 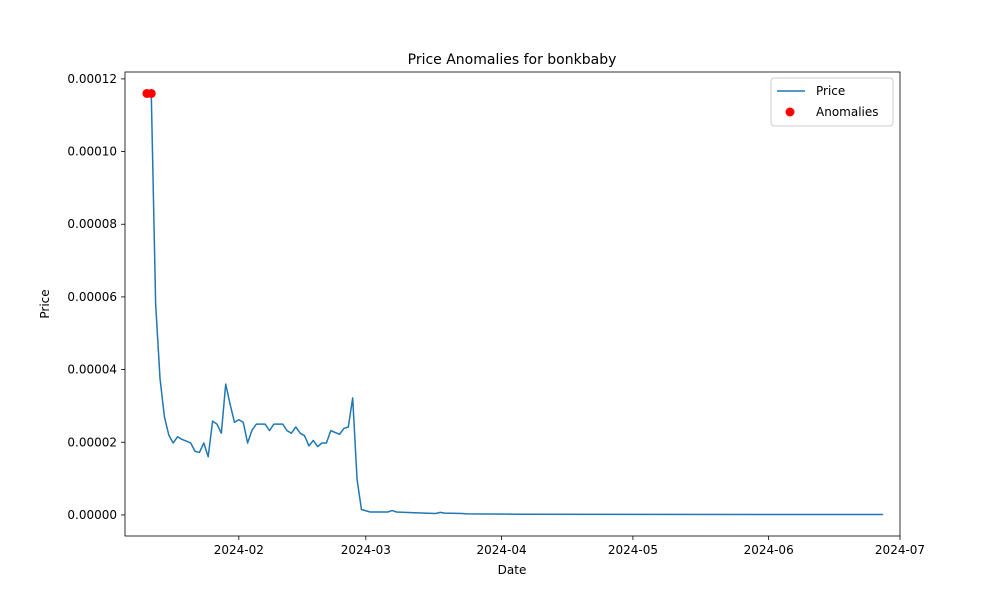 I want to click on legend-box, so click(x=832, y=102).